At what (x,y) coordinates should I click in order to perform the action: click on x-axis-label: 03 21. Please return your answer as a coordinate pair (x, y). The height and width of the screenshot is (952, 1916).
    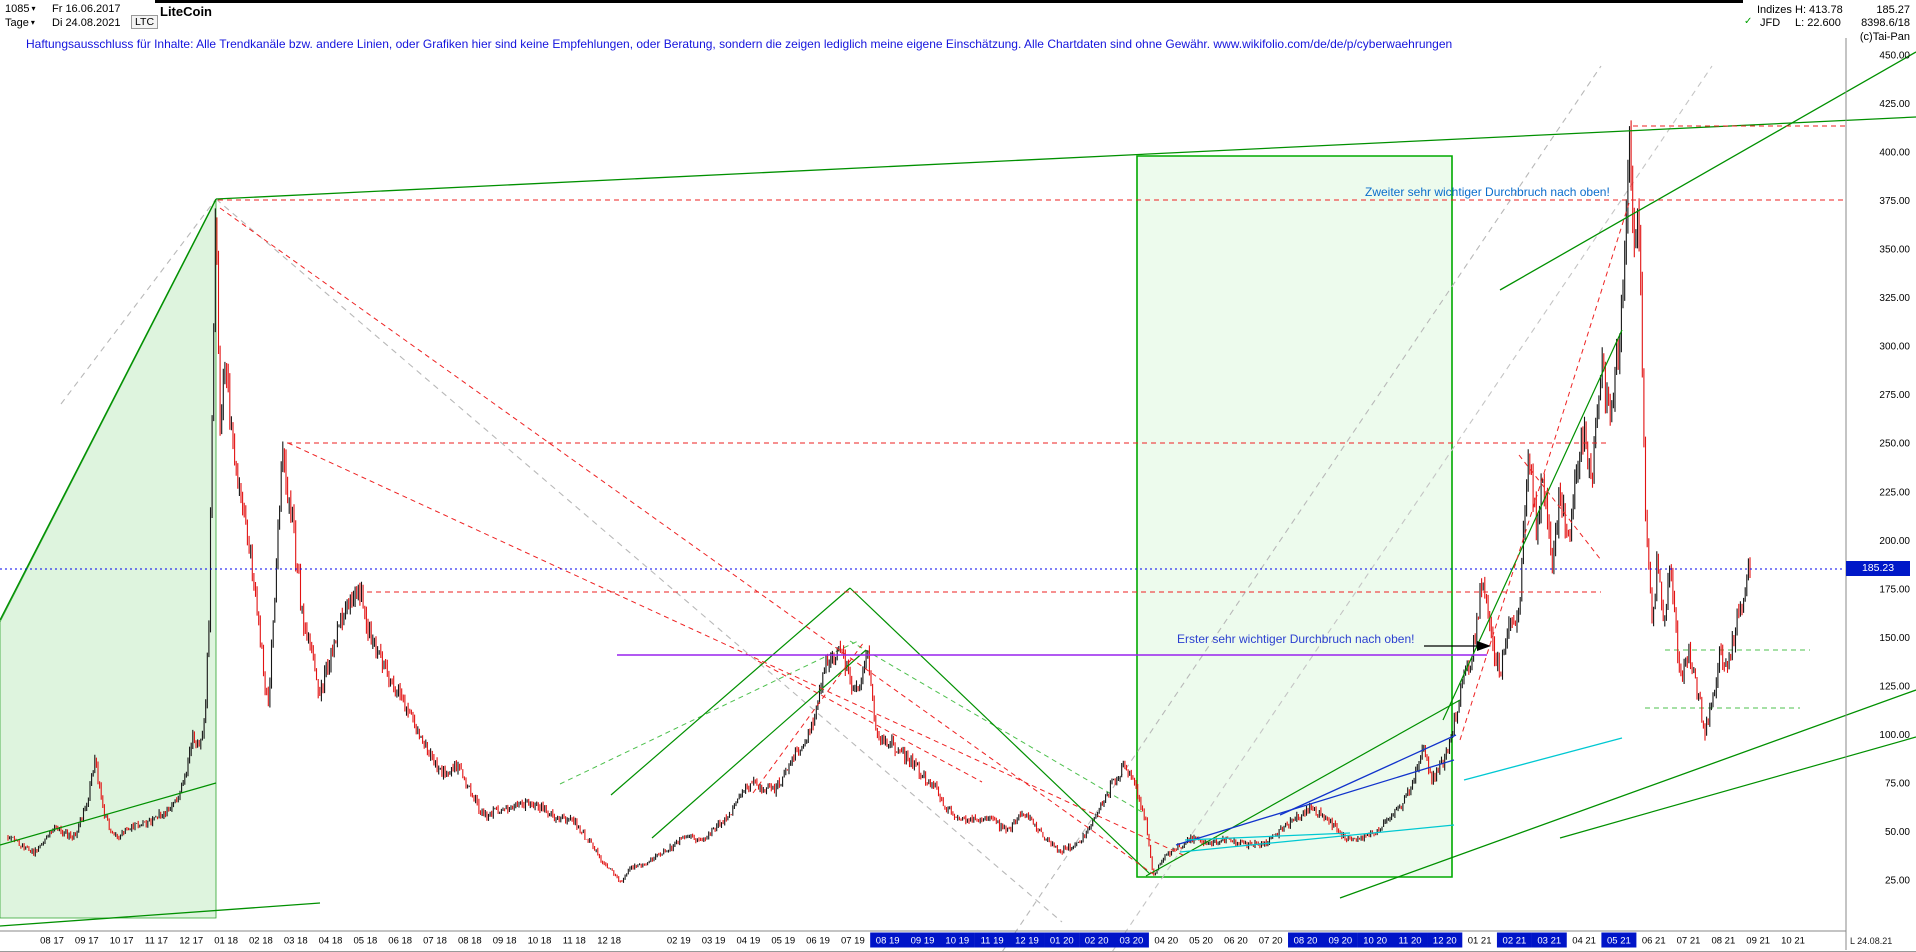
    Looking at the image, I should click on (1549, 941).